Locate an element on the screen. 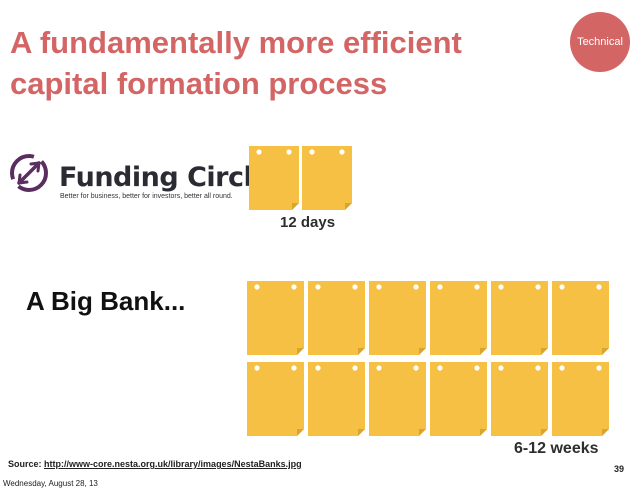 The width and height of the screenshot is (638, 491). title-line-1: A fundamentally more efficient is located at coordinates (236, 42).